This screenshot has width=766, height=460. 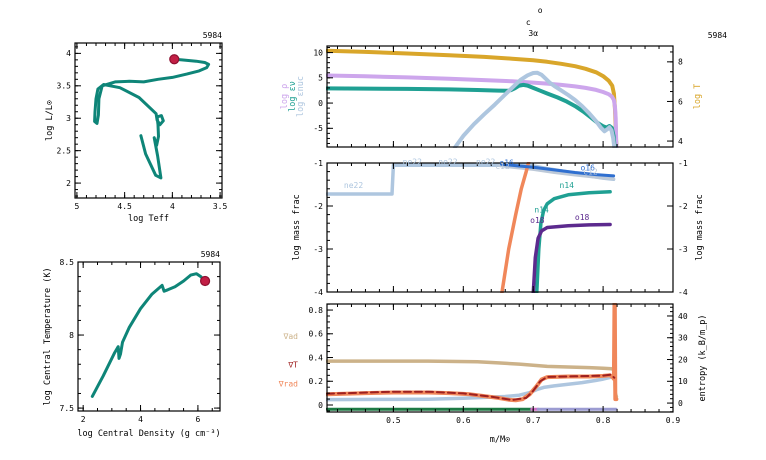 I want to click on gradient-label: ∇ad, so click(x=291, y=336).